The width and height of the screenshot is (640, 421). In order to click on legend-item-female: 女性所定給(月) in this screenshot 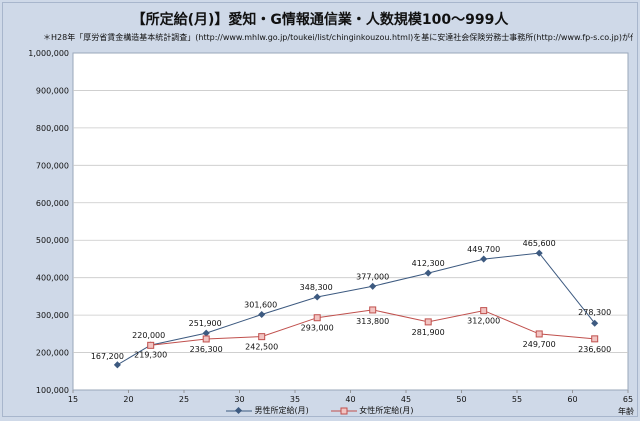, I will do `click(372, 410)`.